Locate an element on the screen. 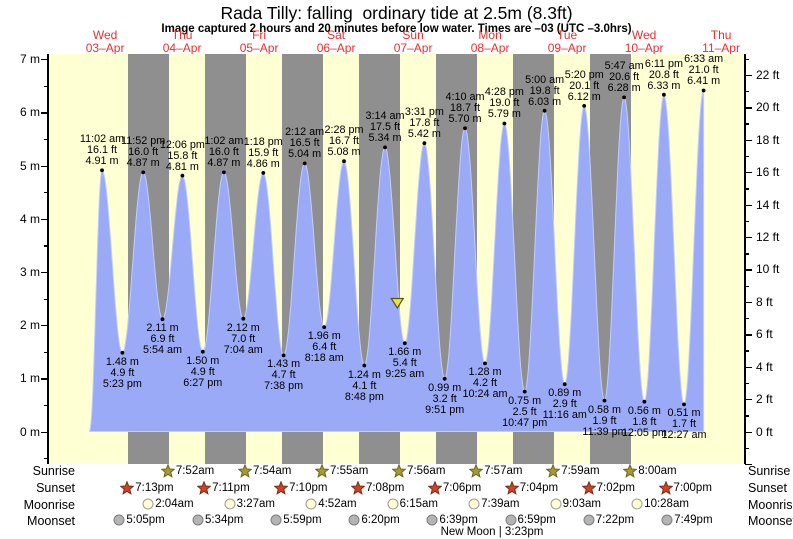  tide-label-line: 6.03 m is located at coordinates (545, 101).